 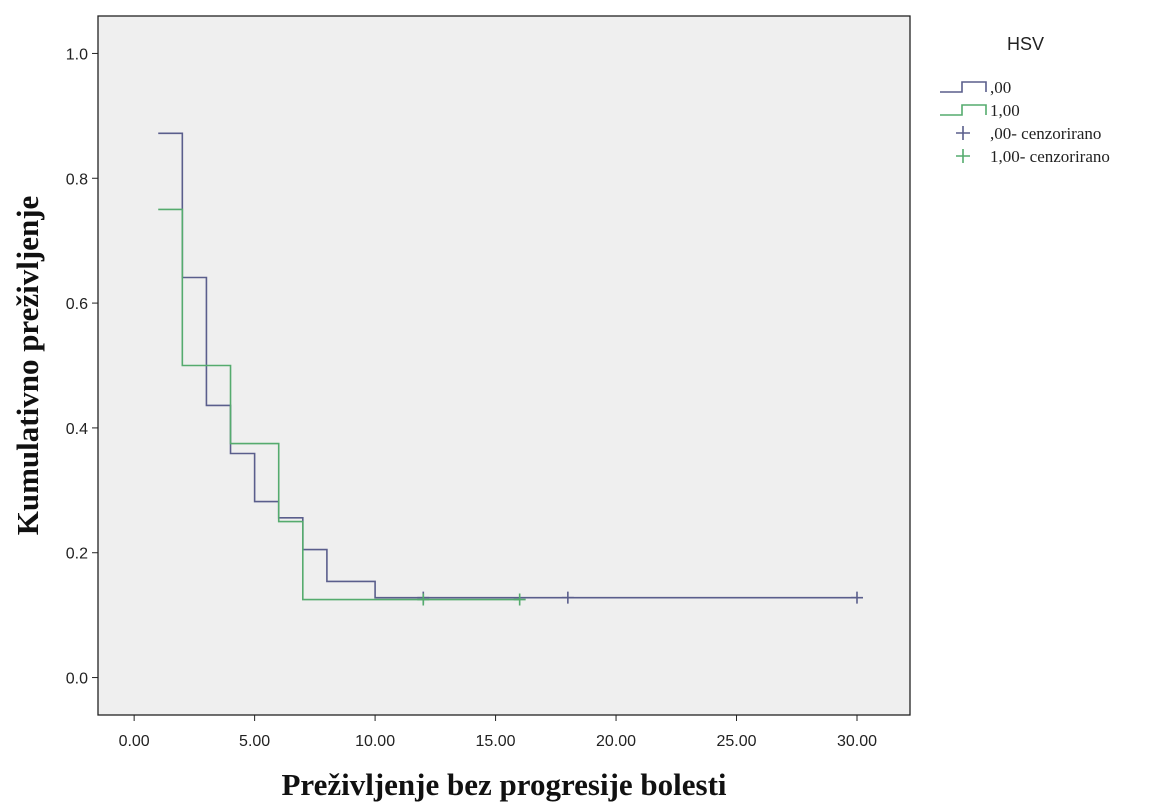 I want to click on x-tick-label: 25.00, so click(x=736, y=741).